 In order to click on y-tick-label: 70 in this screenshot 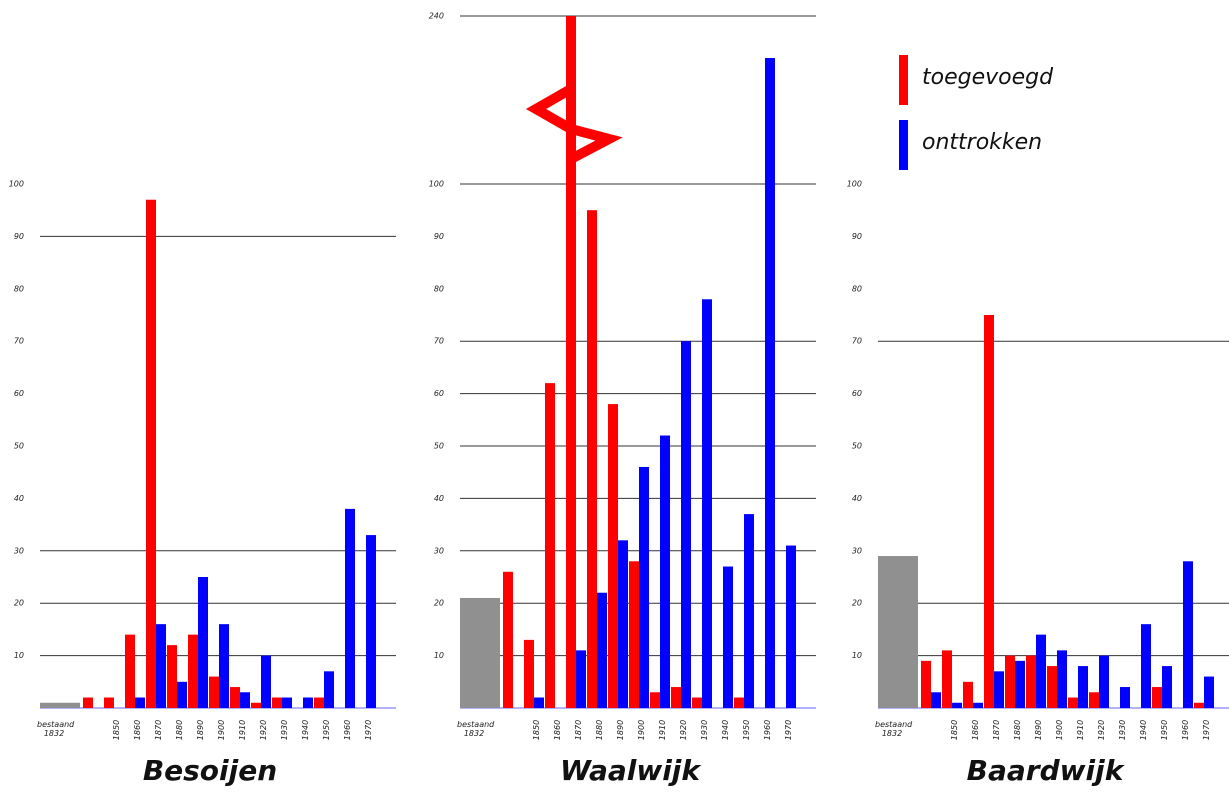, I will do `click(439, 341)`.